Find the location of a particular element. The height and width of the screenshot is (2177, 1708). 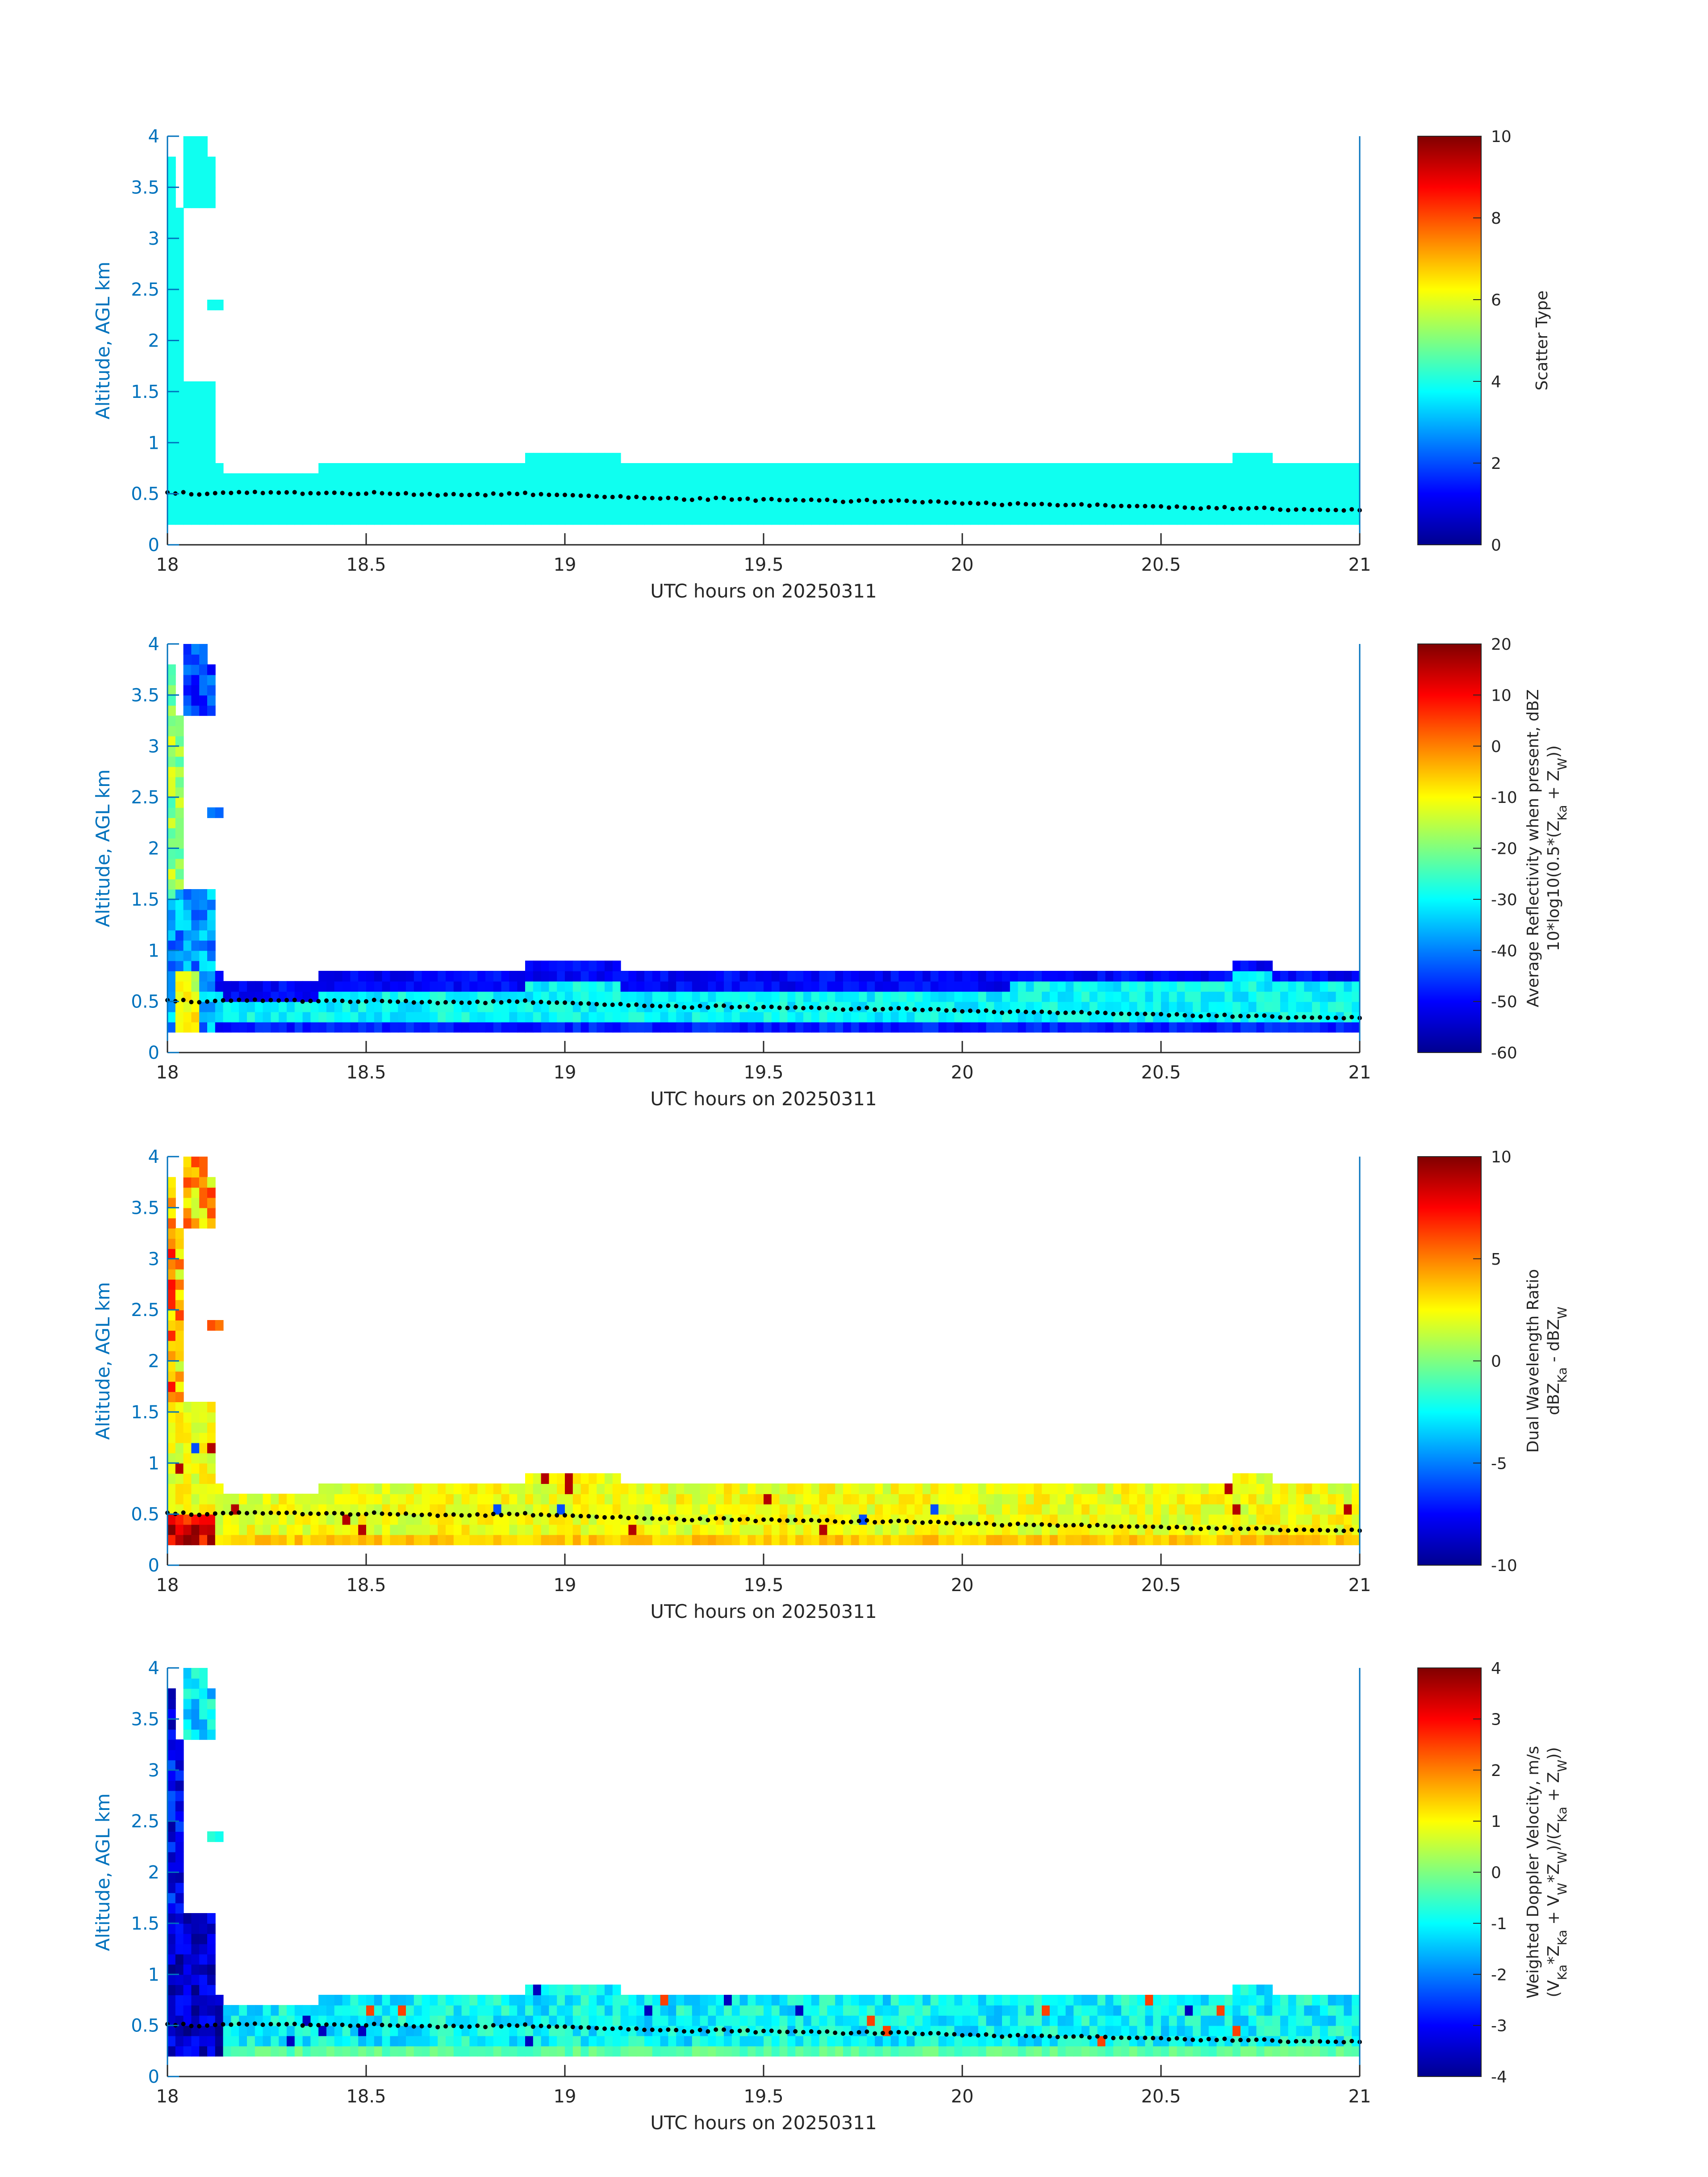

y-tick-label: 2 is located at coordinates (153, 1873).